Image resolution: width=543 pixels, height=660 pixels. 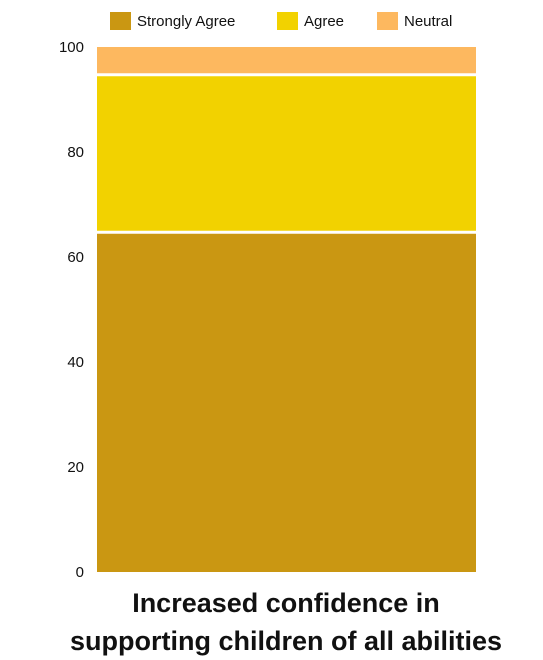 I want to click on chart-legend: Strongly Agree Agree Neutral, so click(x=281, y=21).